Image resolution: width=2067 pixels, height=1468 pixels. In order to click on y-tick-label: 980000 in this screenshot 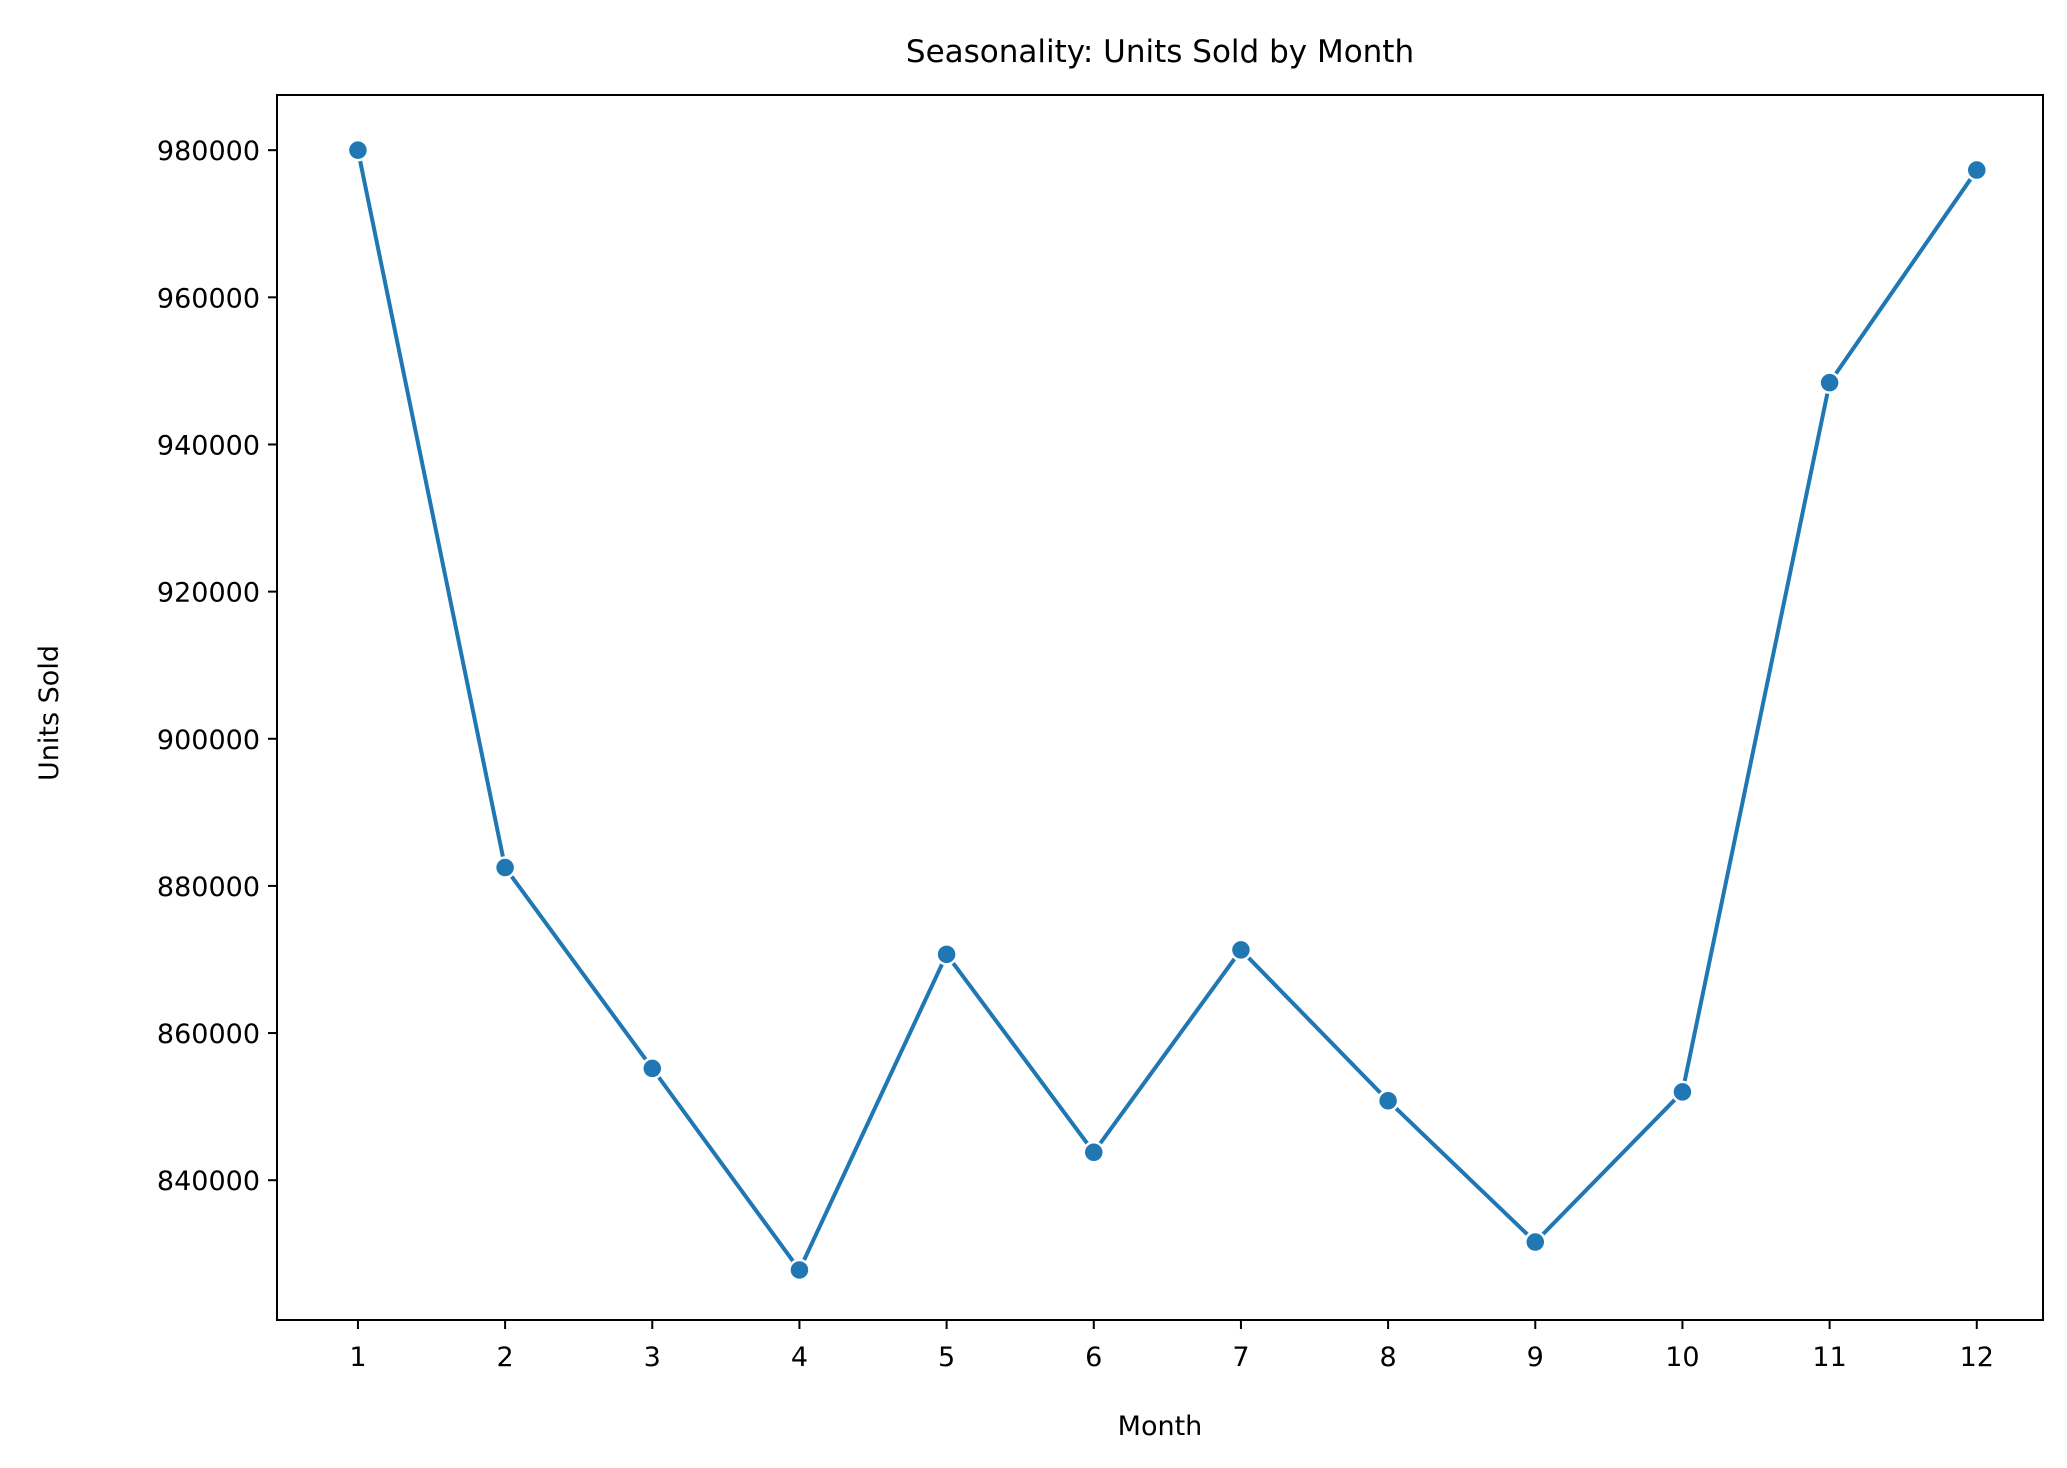, I will do `click(208, 151)`.